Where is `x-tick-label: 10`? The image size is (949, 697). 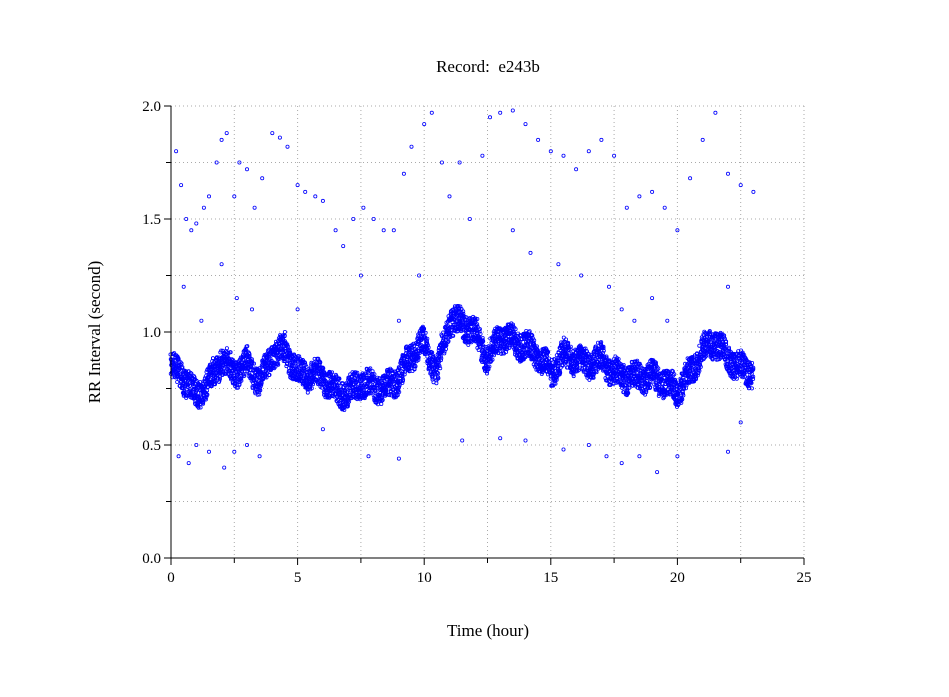 x-tick-label: 10 is located at coordinates (424, 578).